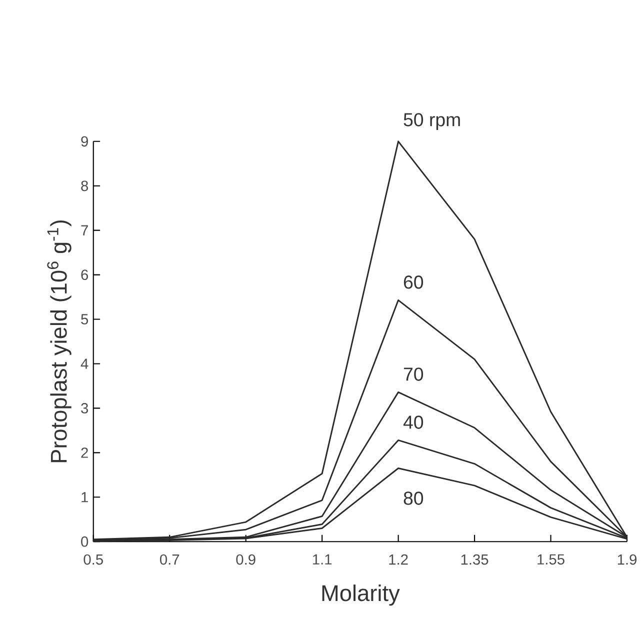 The width and height of the screenshot is (643, 642). Describe the element at coordinates (84, 453) in the screenshot. I see `y-tick-label: 2` at that location.